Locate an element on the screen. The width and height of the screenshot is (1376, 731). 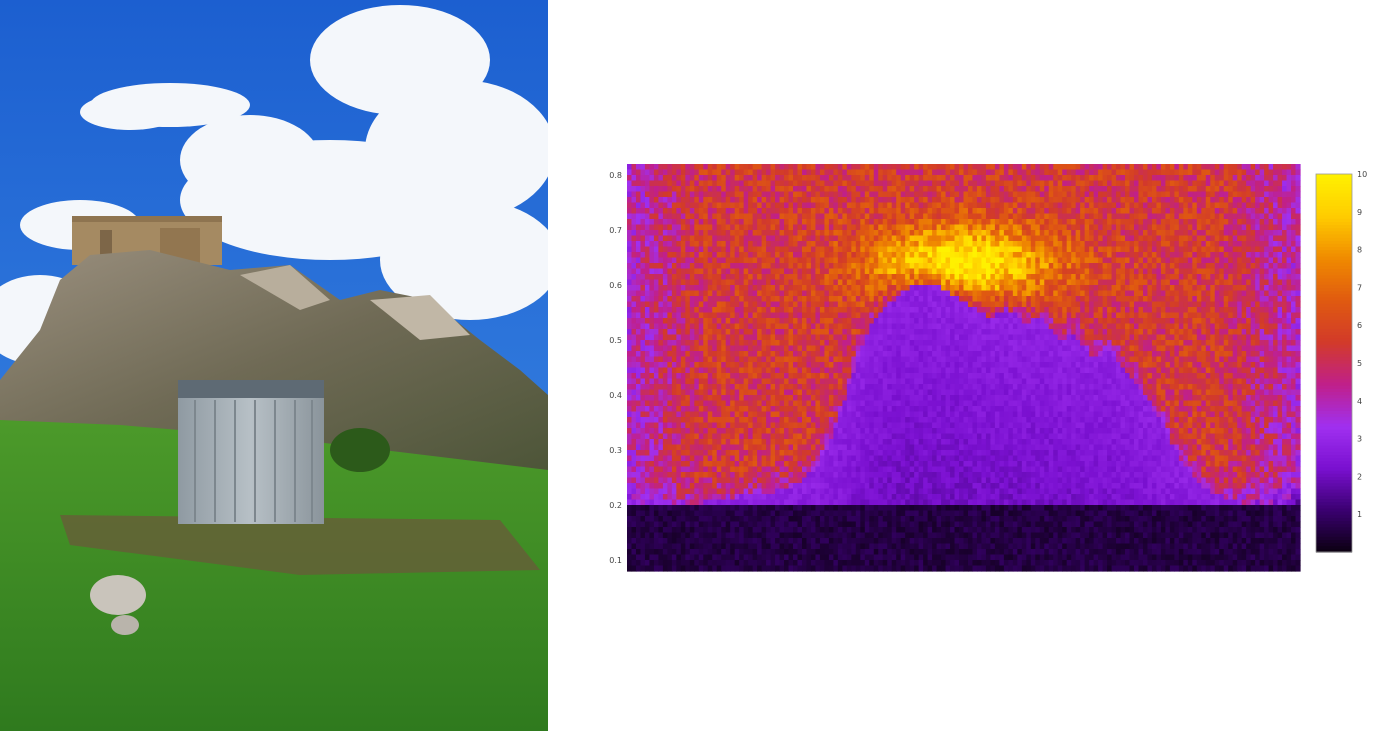
colorbar-tick-label: 9 is located at coordinates (1359, 212).